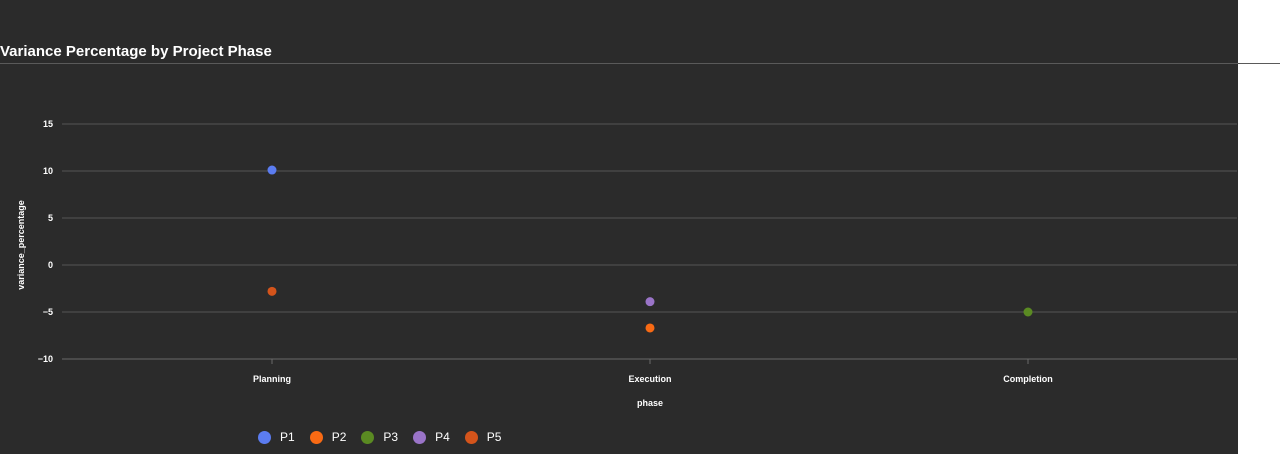 Image resolution: width=1280 pixels, height=454 pixels. I want to click on legend-item-p2: P2, so click(328, 437).